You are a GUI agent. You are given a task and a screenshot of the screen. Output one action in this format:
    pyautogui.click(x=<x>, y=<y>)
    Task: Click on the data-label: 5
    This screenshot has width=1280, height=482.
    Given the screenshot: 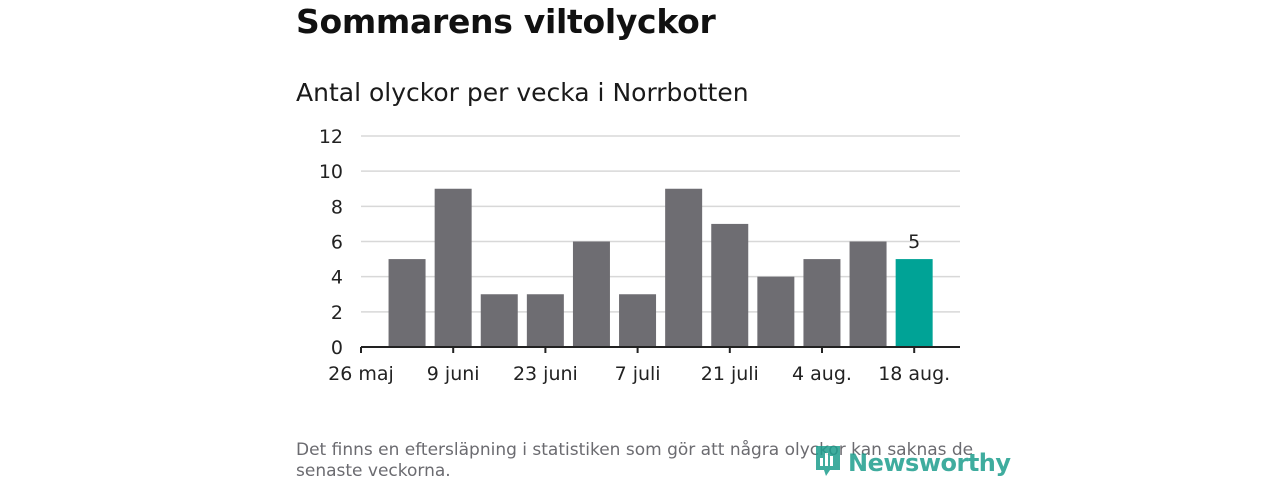 What is the action you would take?
    pyautogui.click(x=914, y=242)
    